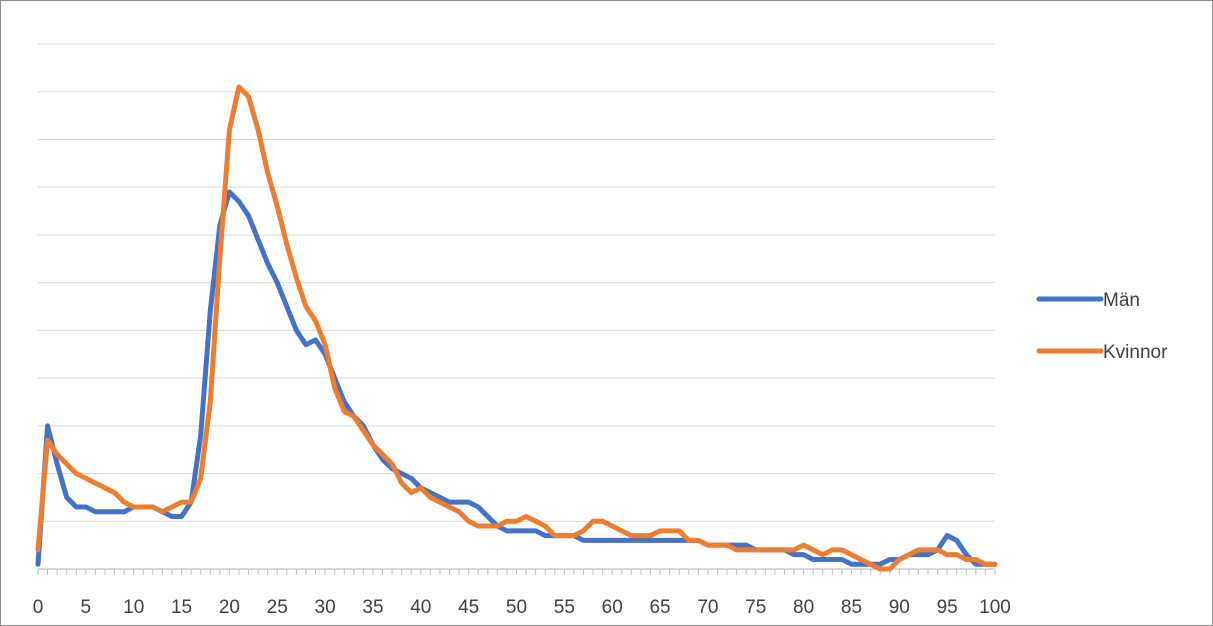 This screenshot has width=1213, height=626. What do you see at coordinates (707, 607) in the screenshot?
I see `x-tick-label: 70` at bounding box center [707, 607].